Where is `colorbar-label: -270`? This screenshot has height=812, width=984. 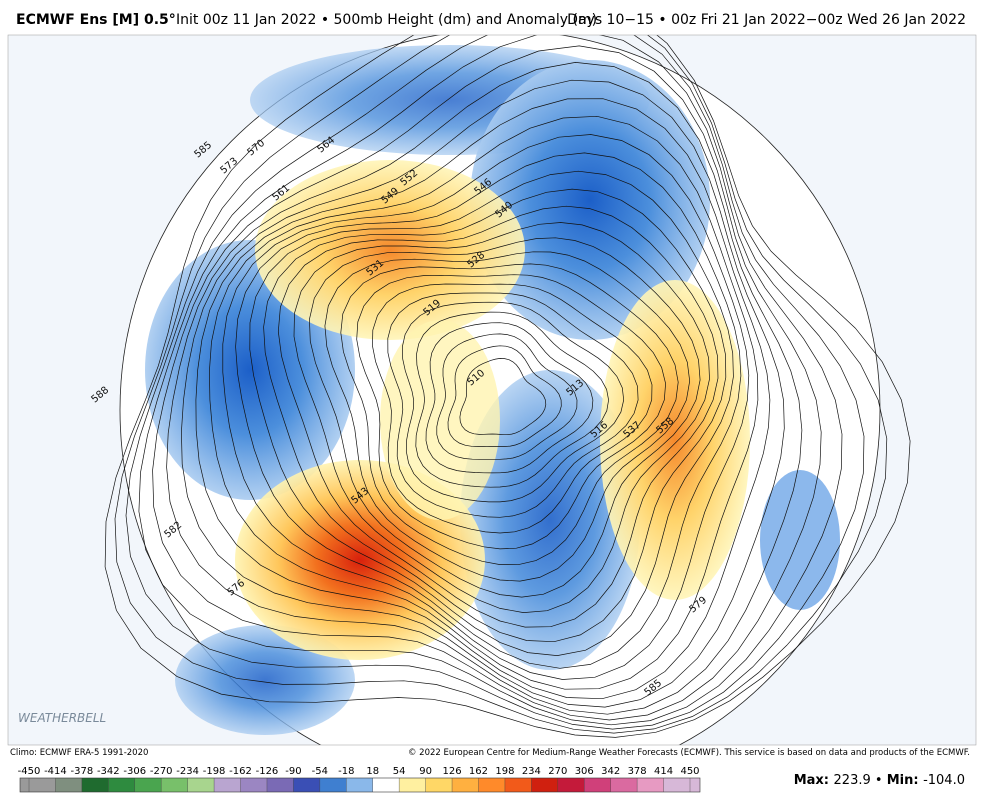 colorbar-label: -270 is located at coordinates (161, 771).